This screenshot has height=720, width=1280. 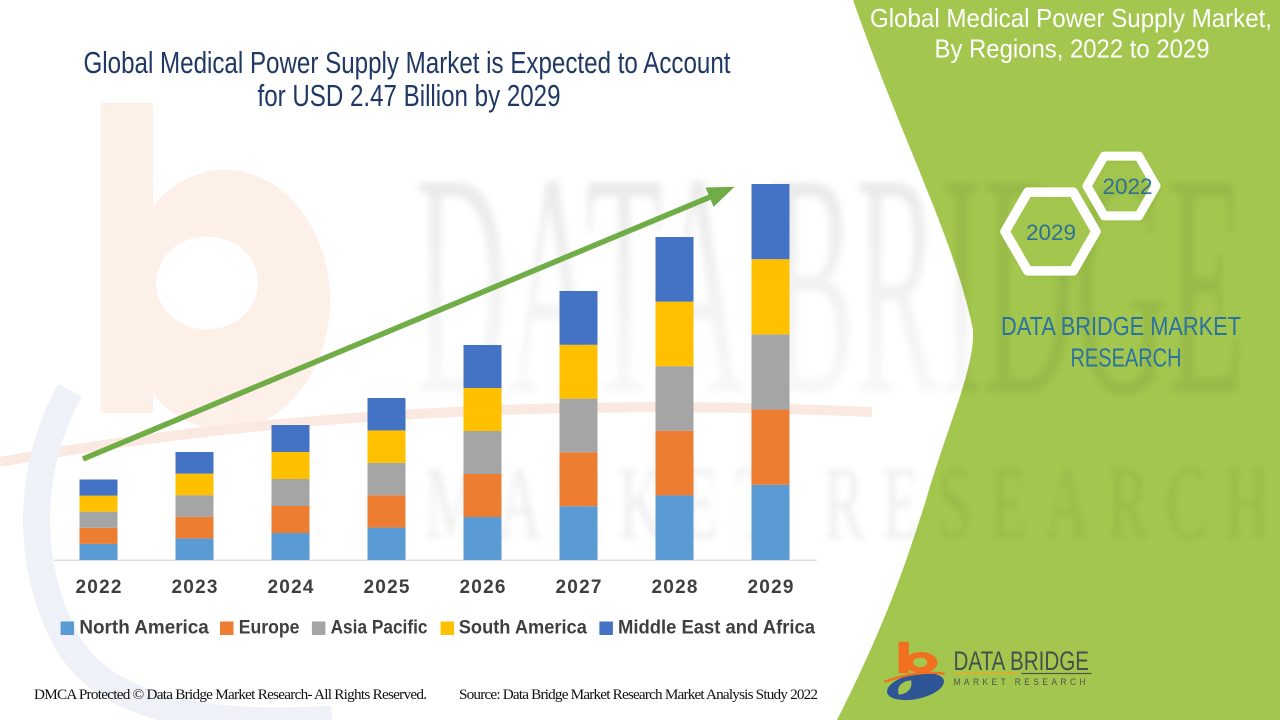 I want to click on svg-text: North America, so click(x=144, y=628).